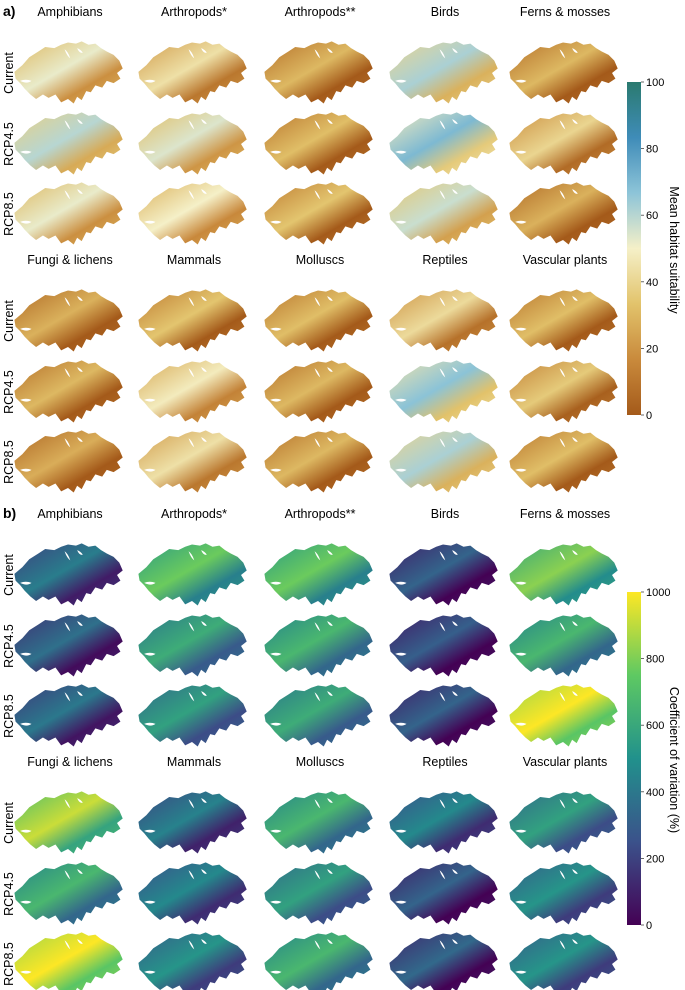 The image size is (685, 990). What do you see at coordinates (658, 593) in the screenshot?
I see `colorbar-tick-label: 1000` at bounding box center [658, 593].